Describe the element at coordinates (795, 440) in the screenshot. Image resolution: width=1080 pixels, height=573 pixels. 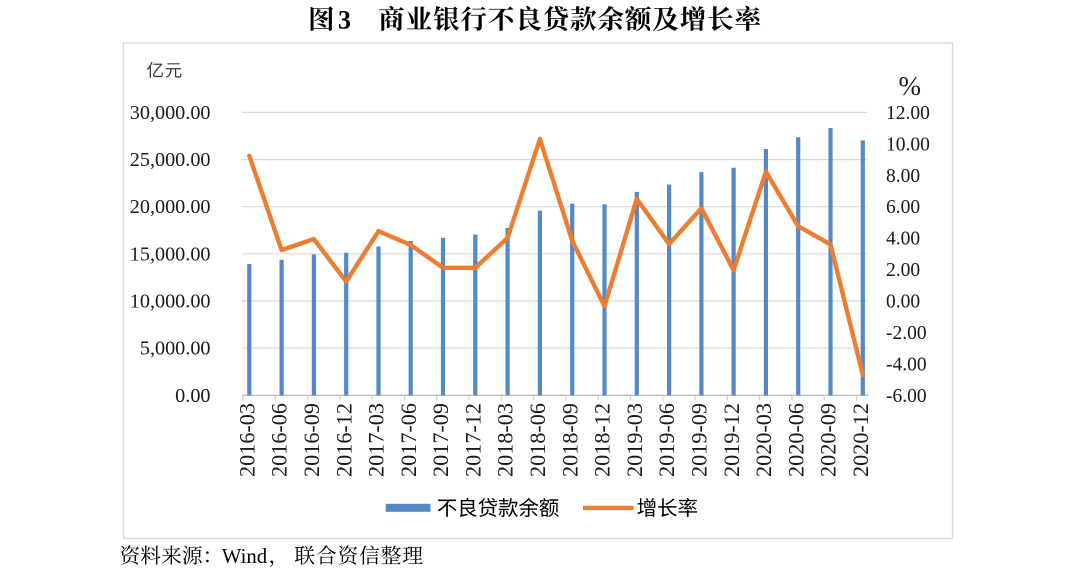
I see `svg-text: 2020-06` at that location.